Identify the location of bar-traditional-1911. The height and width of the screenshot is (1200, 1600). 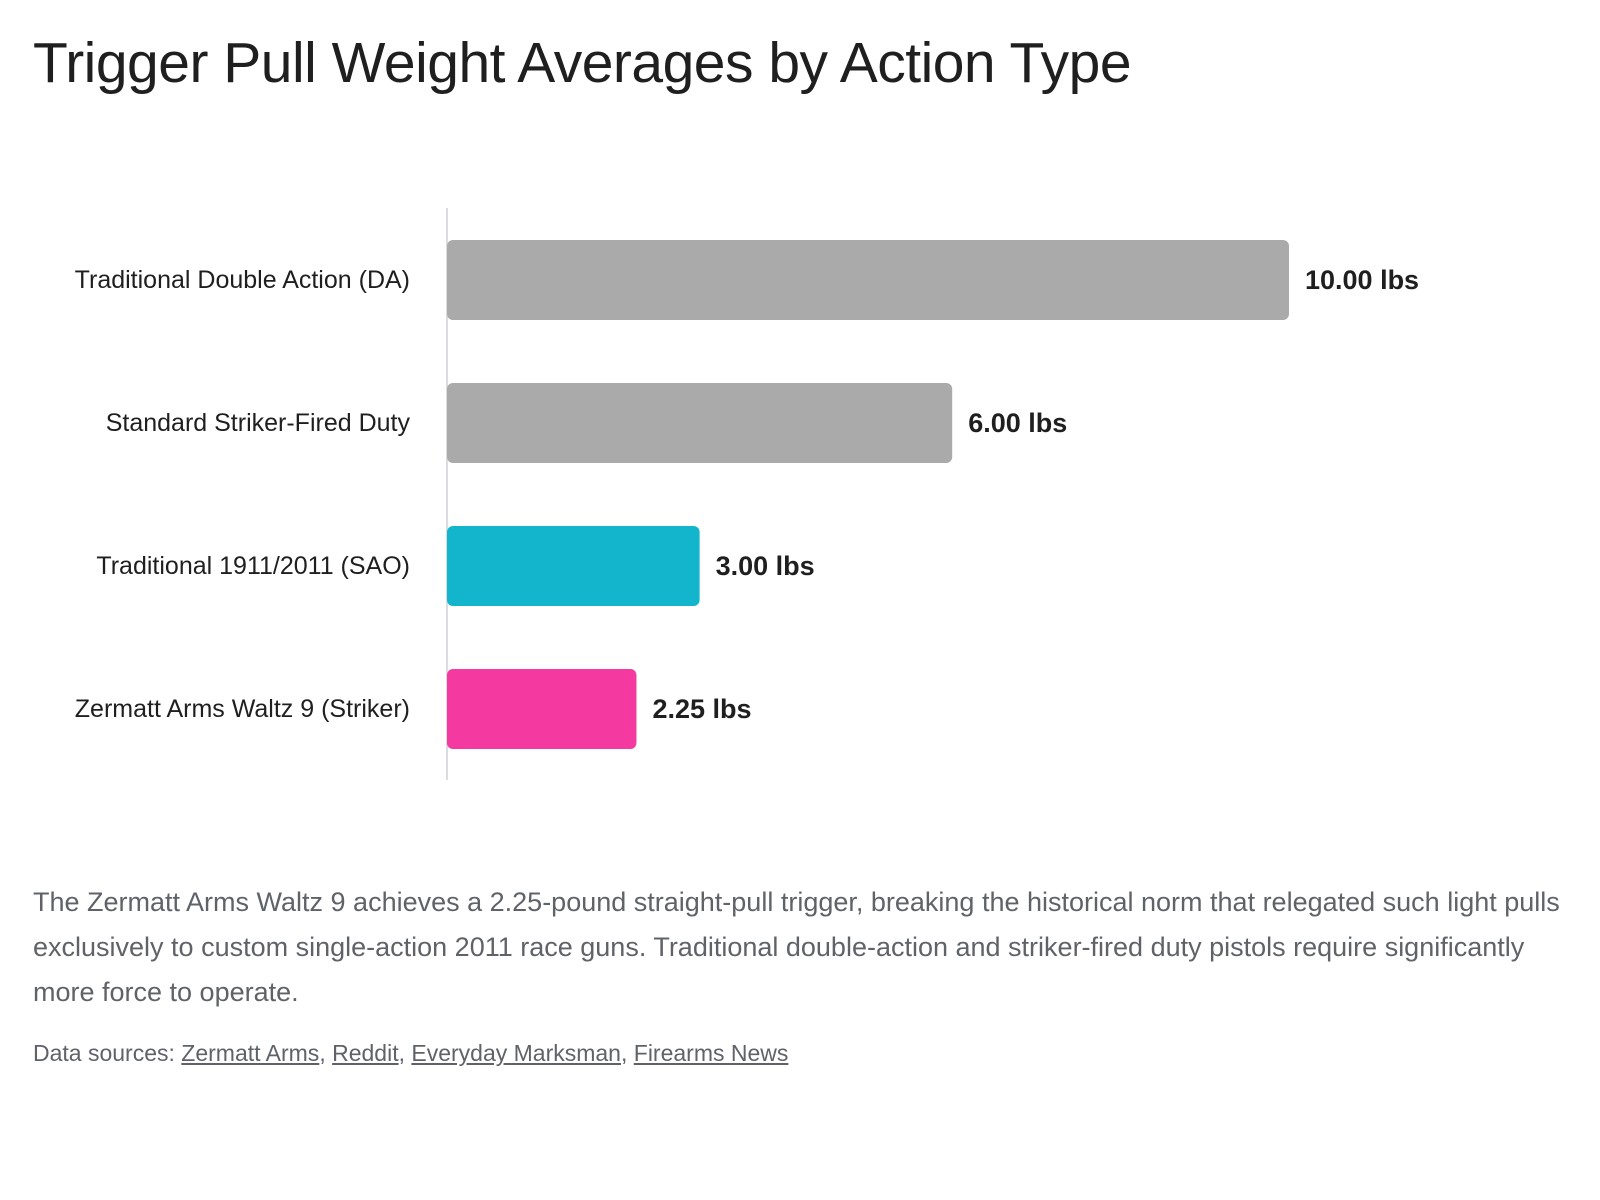
(573, 566).